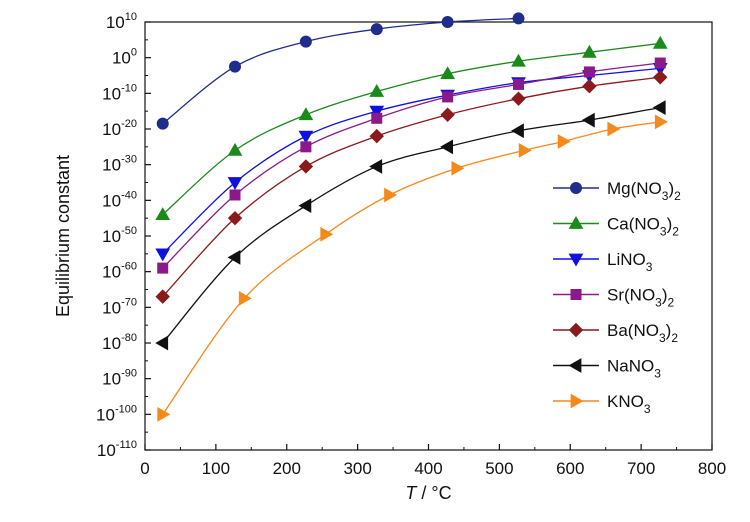  I want to click on y-tick-label: 10-30, so click(119, 164).